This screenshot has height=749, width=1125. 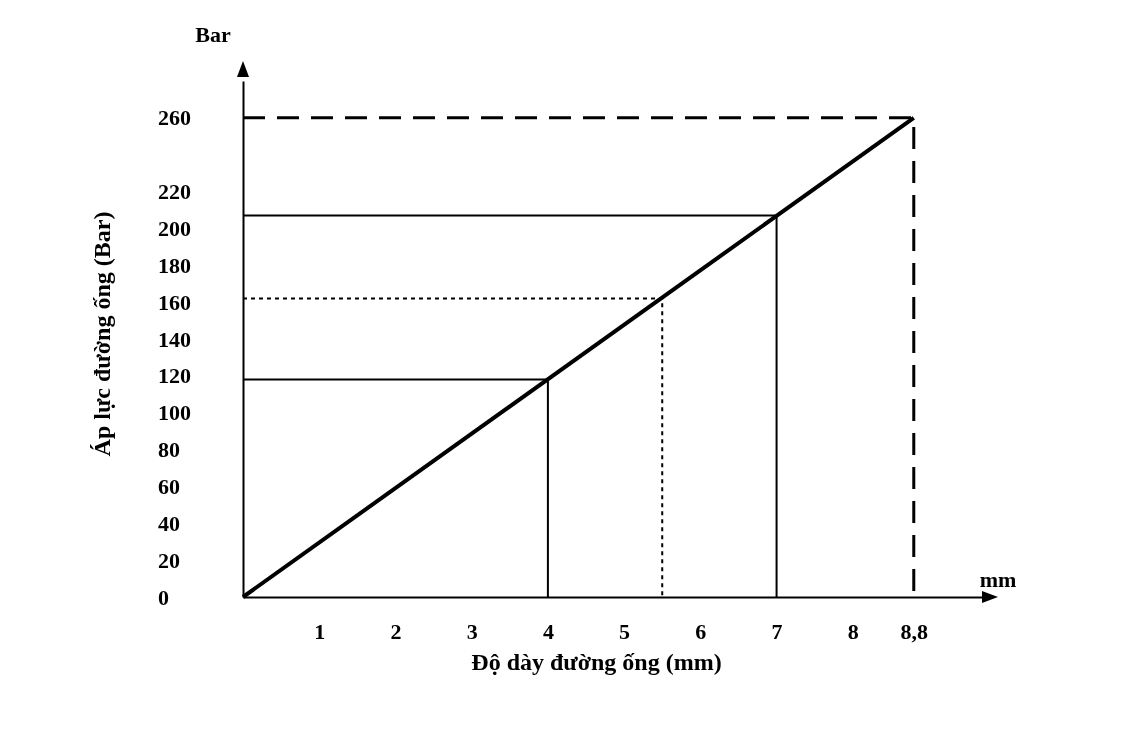 What do you see at coordinates (174, 339) in the screenshot?
I see `y-tick-label: 140` at bounding box center [174, 339].